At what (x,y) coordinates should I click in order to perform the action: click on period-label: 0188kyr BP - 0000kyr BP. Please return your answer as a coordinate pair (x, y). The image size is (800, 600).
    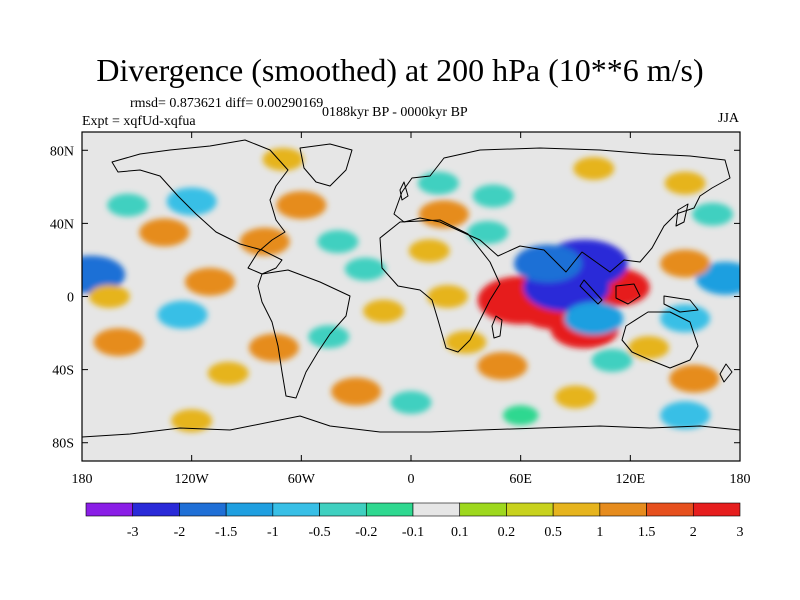
    Looking at the image, I should click on (395, 112).